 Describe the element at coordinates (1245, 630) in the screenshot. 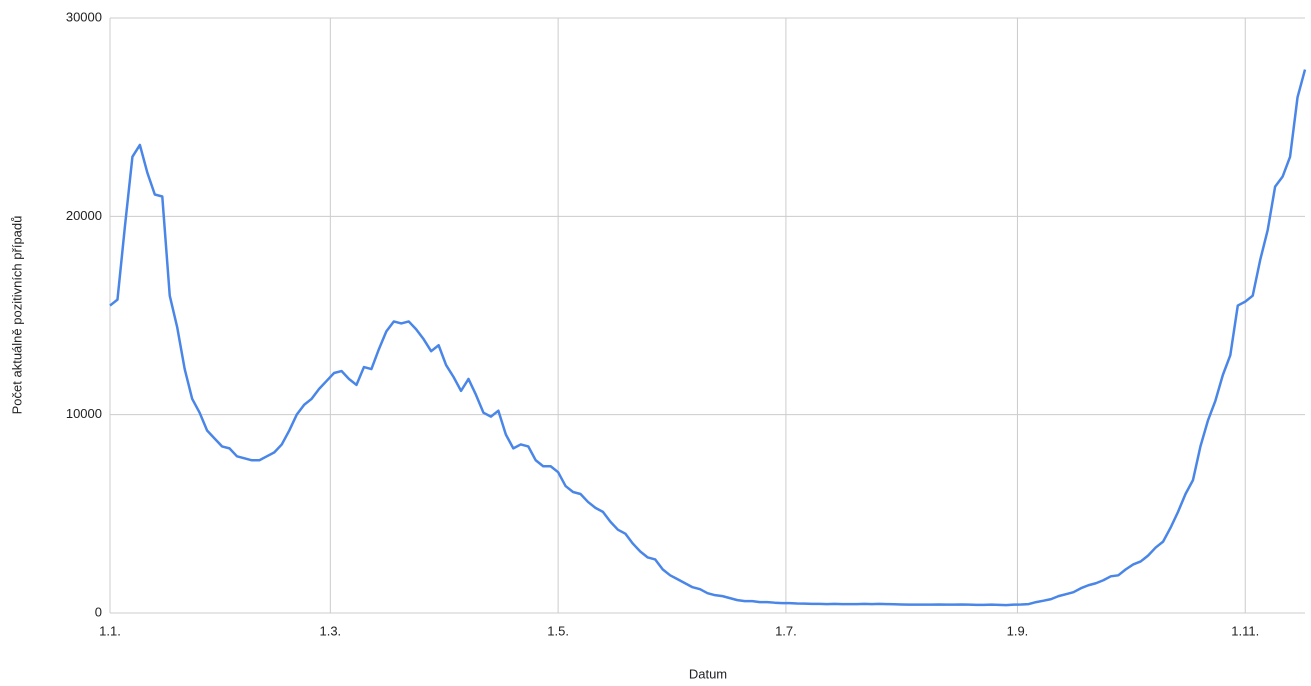

I see `x-tick-label: 1.11.` at that location.